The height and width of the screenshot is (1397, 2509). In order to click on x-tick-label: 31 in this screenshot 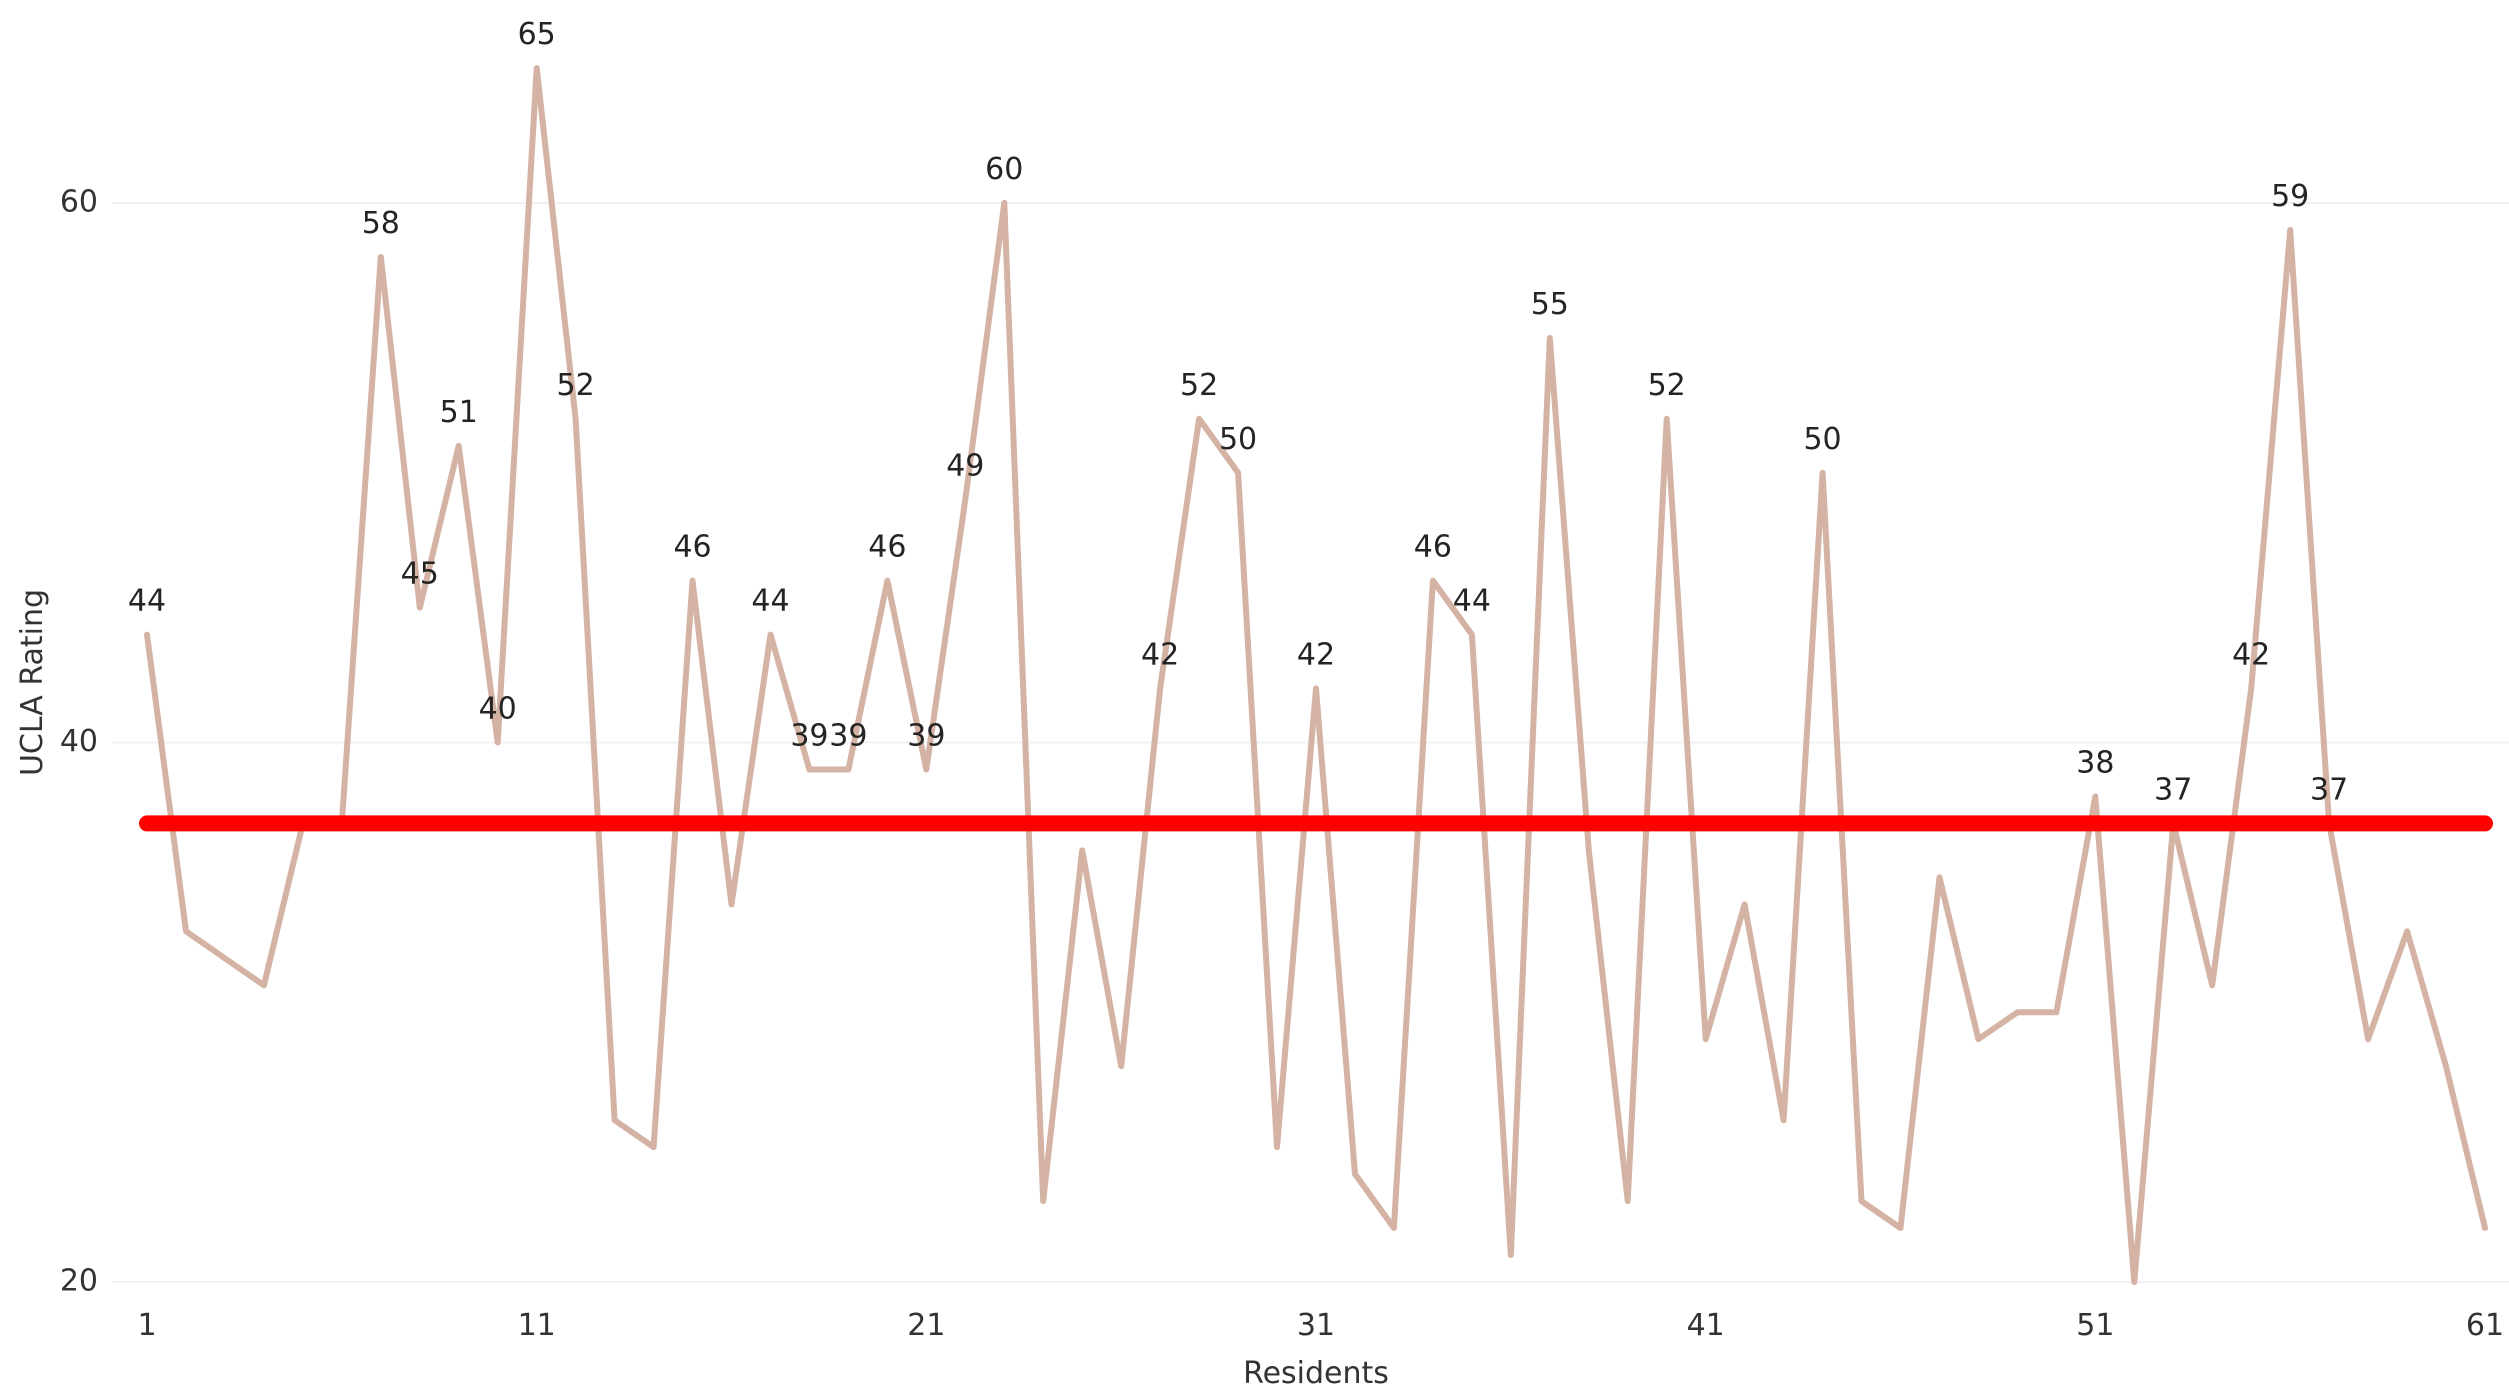, I will do `click(1316, 1325)`.